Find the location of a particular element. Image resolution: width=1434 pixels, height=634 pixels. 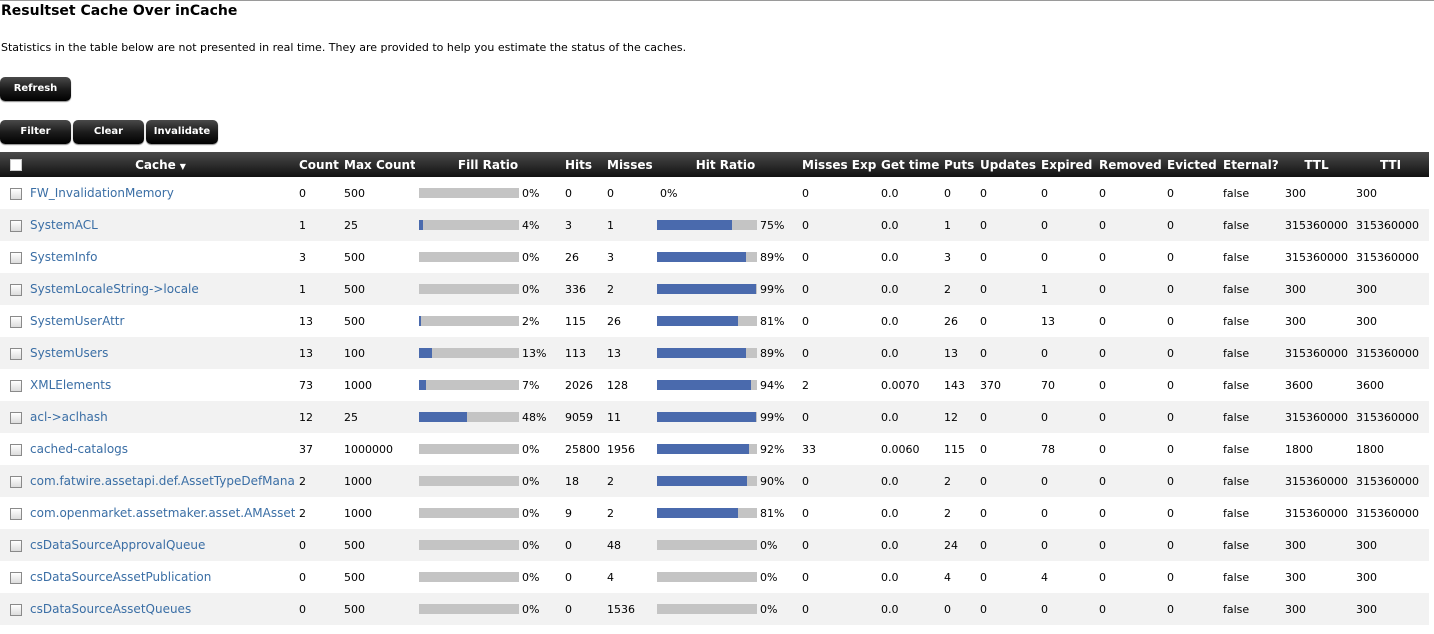

hits-cell: 9 is located at coordinates (568, 513).